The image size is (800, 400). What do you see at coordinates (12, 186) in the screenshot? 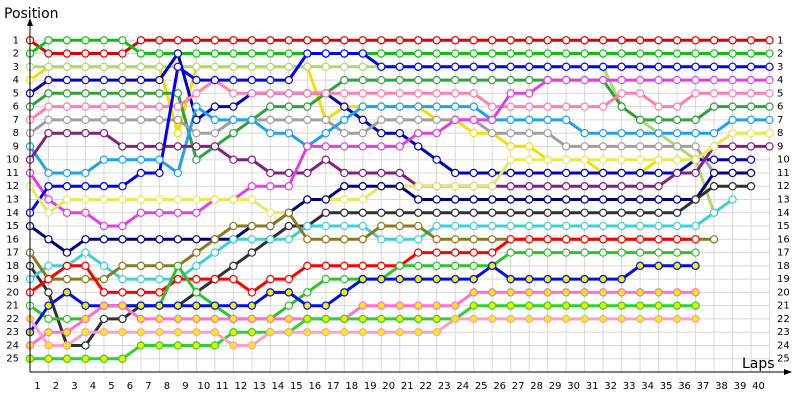
I see `y-tick-label: 12` at bounding box center [12, 186].